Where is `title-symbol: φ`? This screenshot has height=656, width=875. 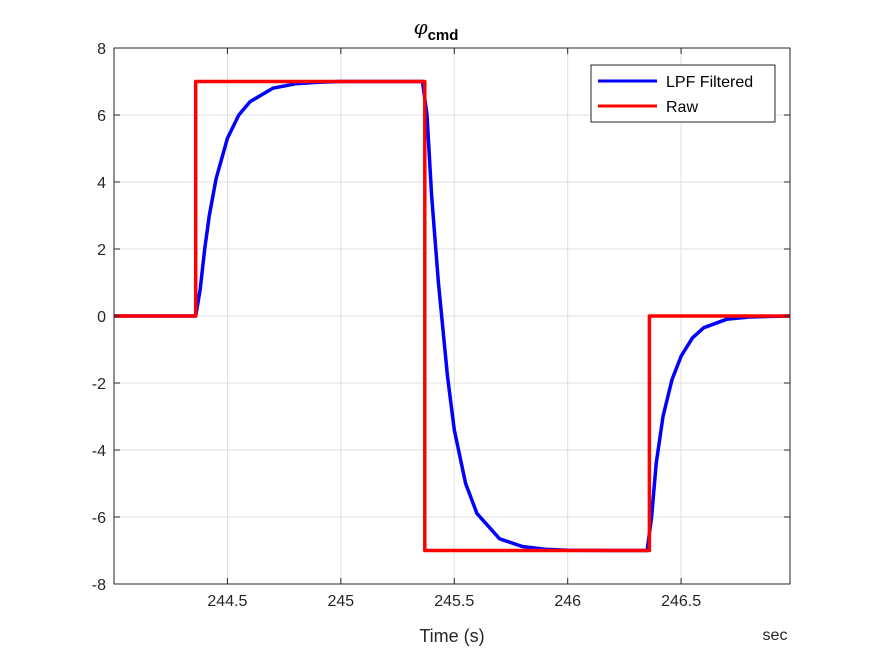
title-symbol: φ is located at coordinates (421, 27).